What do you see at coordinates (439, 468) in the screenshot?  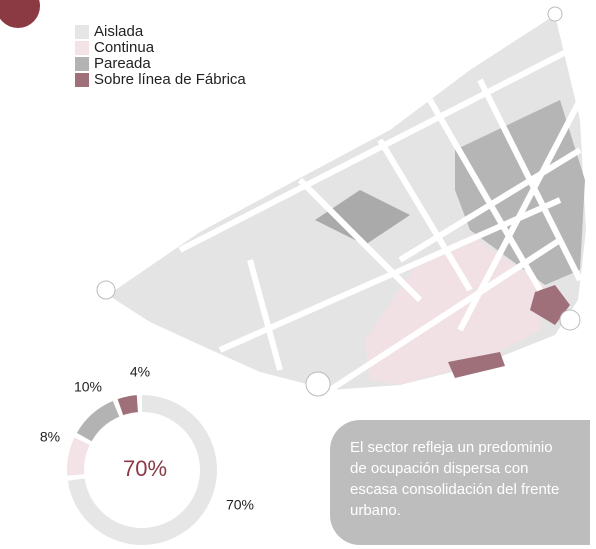 I see `note-line: de ocupación dispersa con` at bounding box center [439, 468].